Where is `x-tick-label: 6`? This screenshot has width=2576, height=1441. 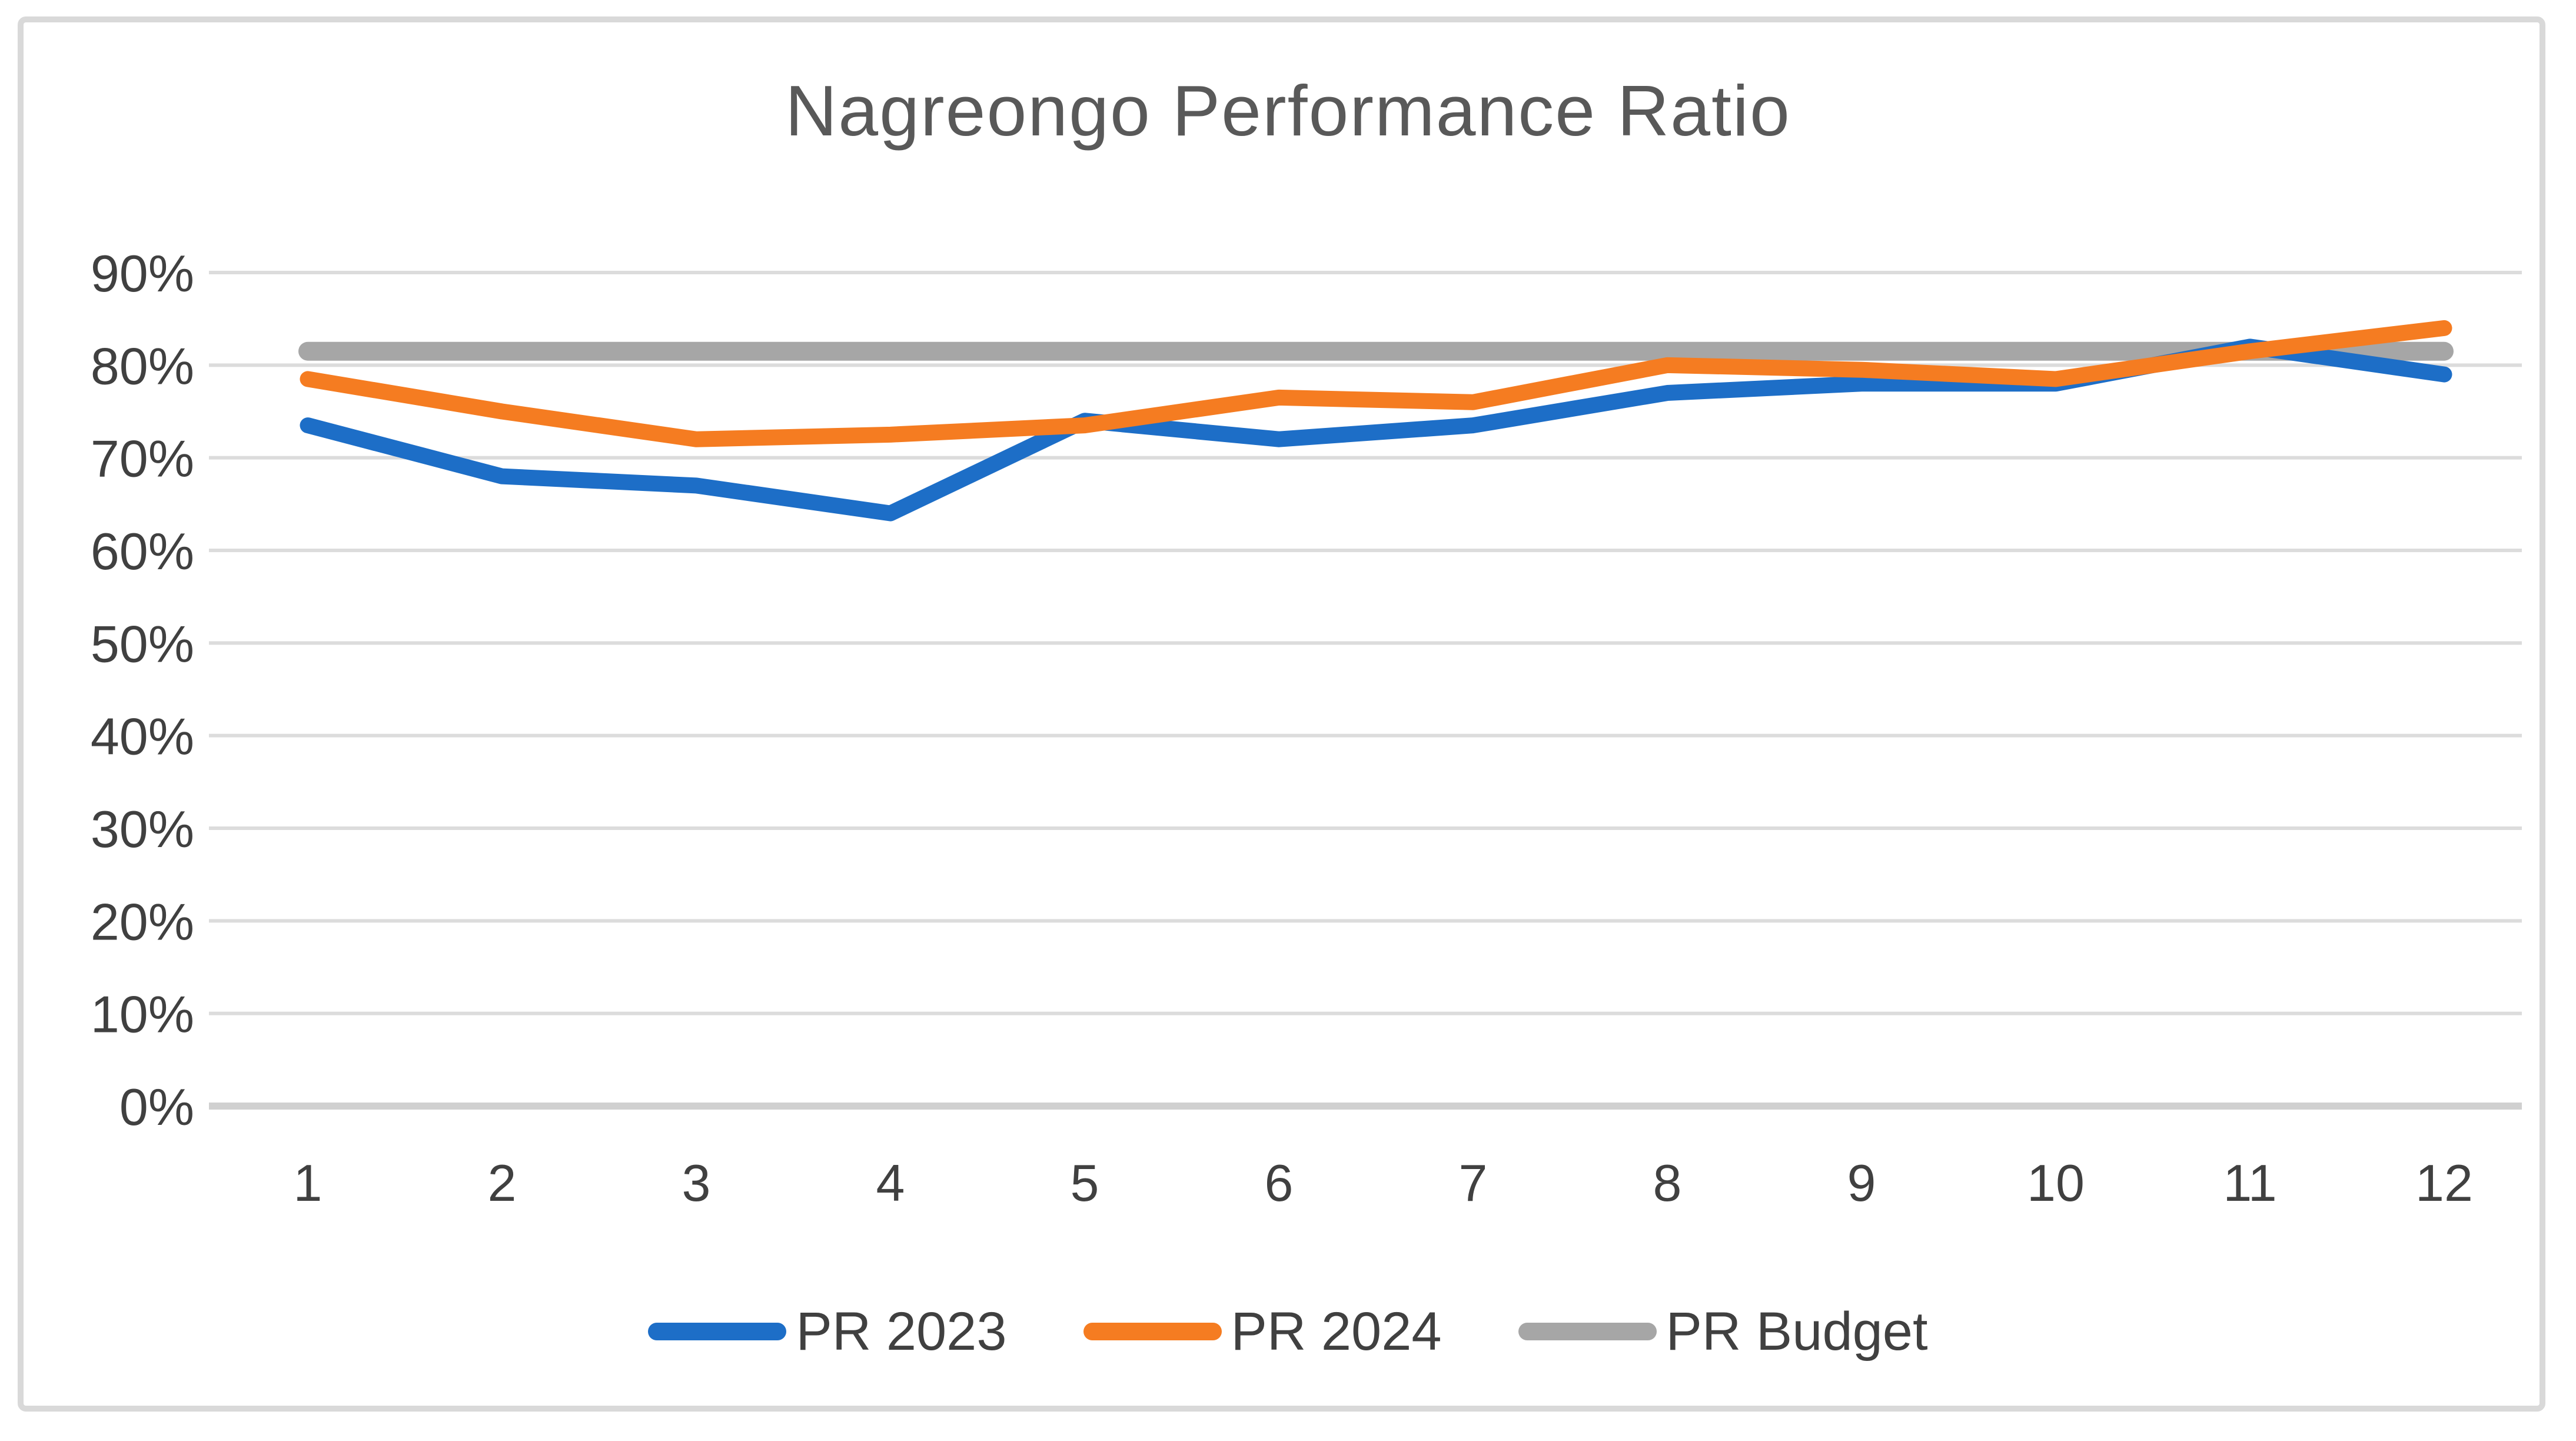 x-tick-label: 6 is located at coordinates (1279, 1183).